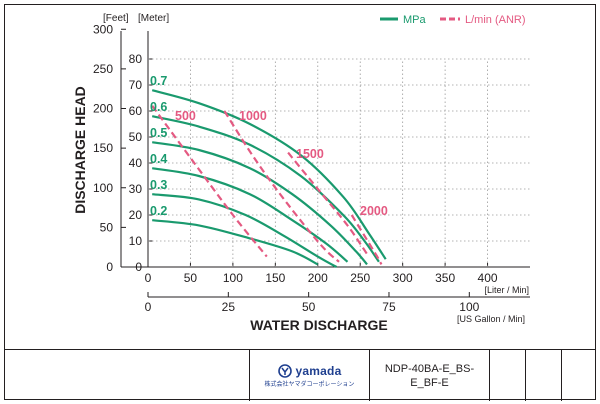 The width and height of the screenshot is (600, 404). I want to click on feet-tick-label: 100, so click(103, 188).